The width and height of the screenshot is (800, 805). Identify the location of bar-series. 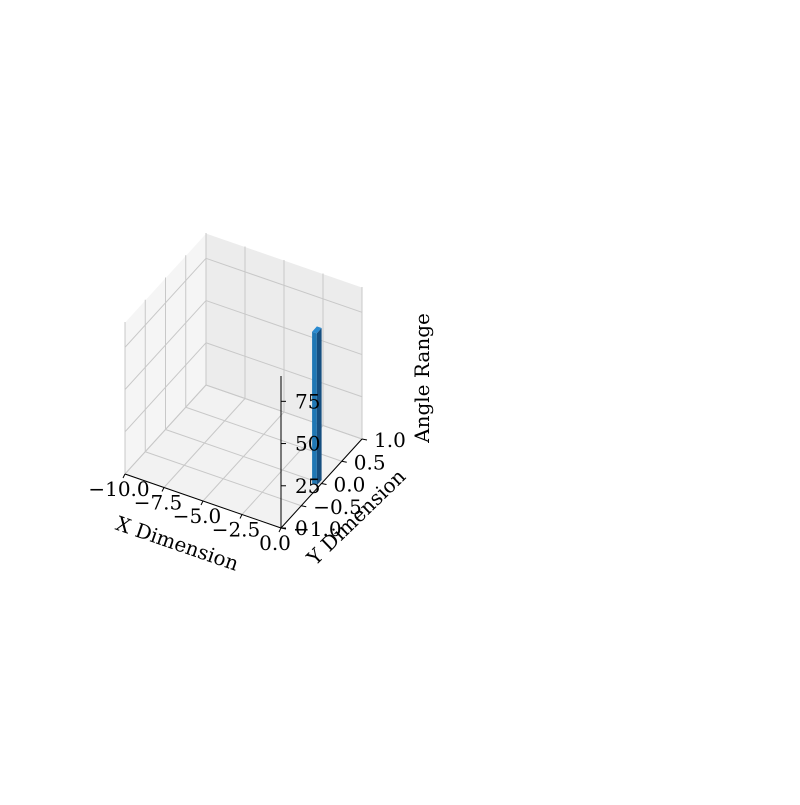
(317, 406).